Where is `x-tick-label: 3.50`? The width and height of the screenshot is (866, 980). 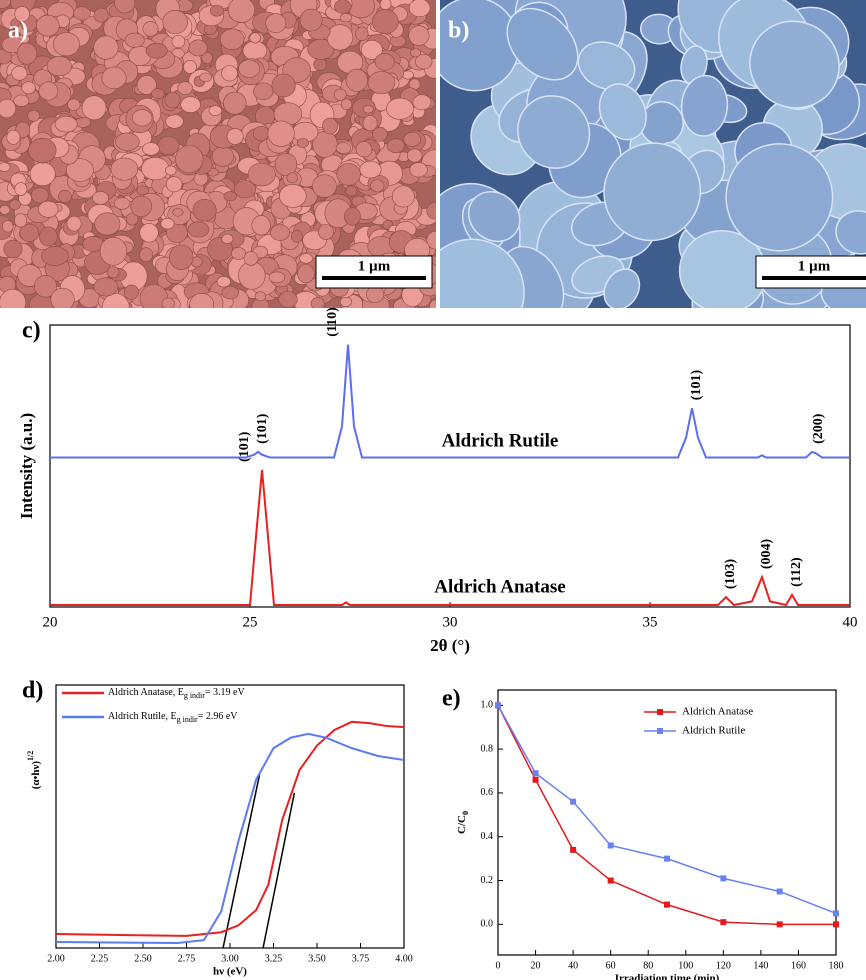
x-tick-label: 3.50 is located at coordinates (317, 958).